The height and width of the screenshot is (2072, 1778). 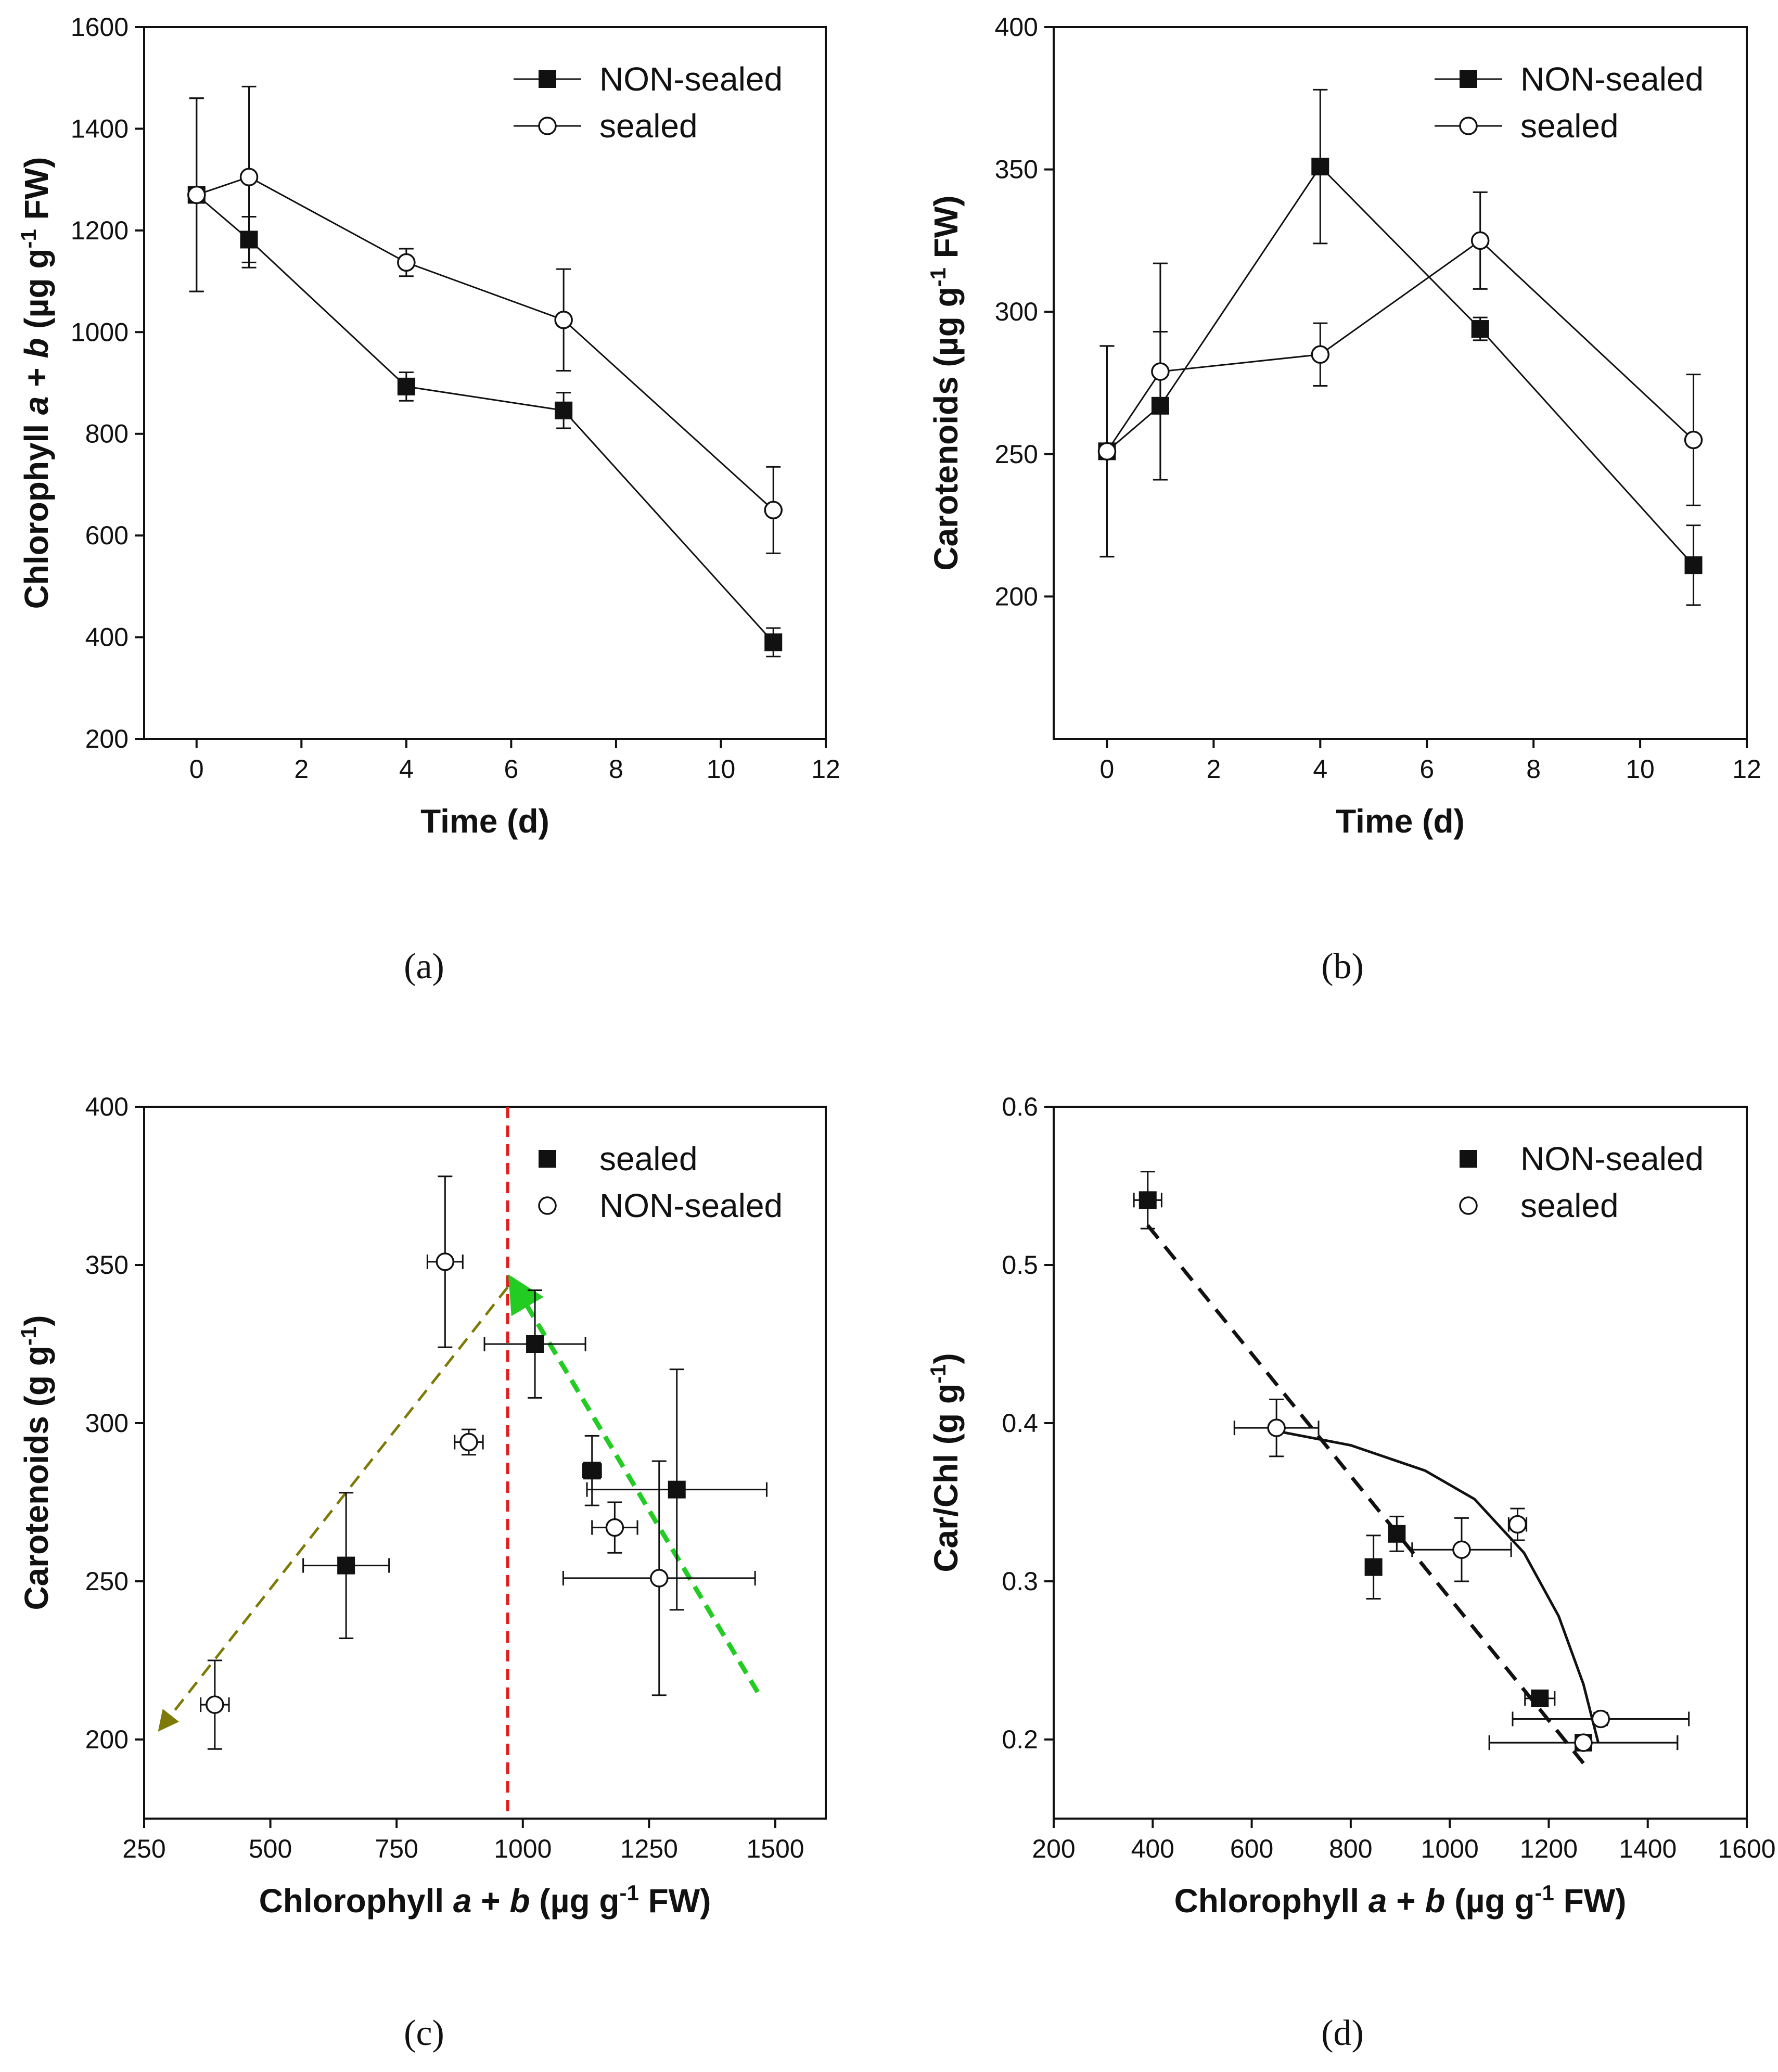 What do you see at coordinates (945, 1462) in the screenshot?
I see `y-axis-label: Car/Chl (g g-1)` at bounding box center [945, 1462].